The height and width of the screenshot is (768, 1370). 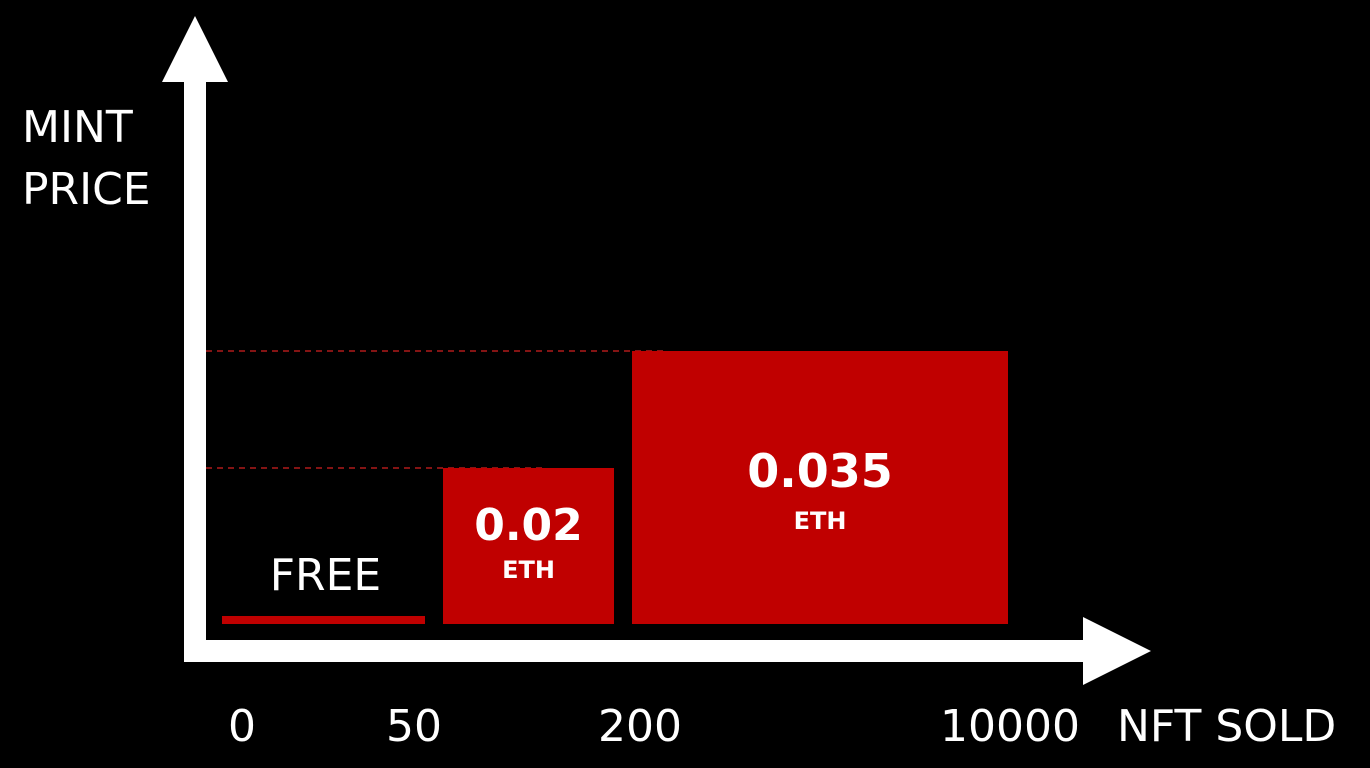 What do you see at coordinates (77, 127) in the screenshot?
I see `y-axis-label-line-1: MINT` at bounding box center [77, 127].